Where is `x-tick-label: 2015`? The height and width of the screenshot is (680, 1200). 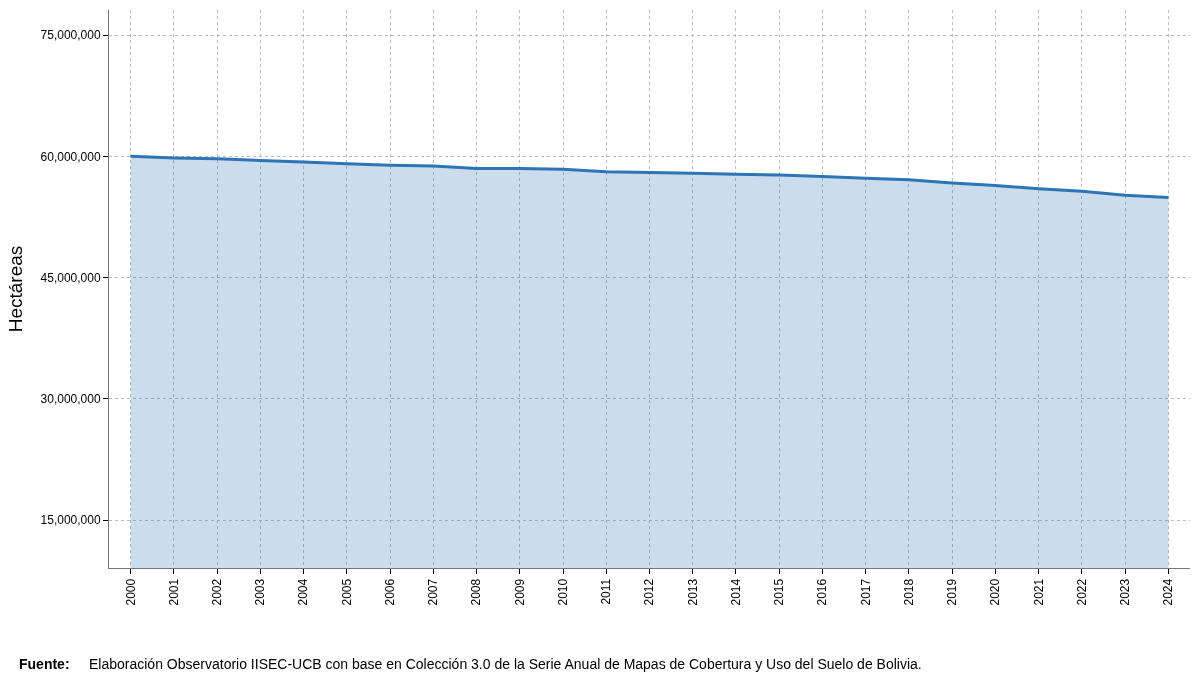 x-tick-label: 2015 is located at coordinates (779, 592).